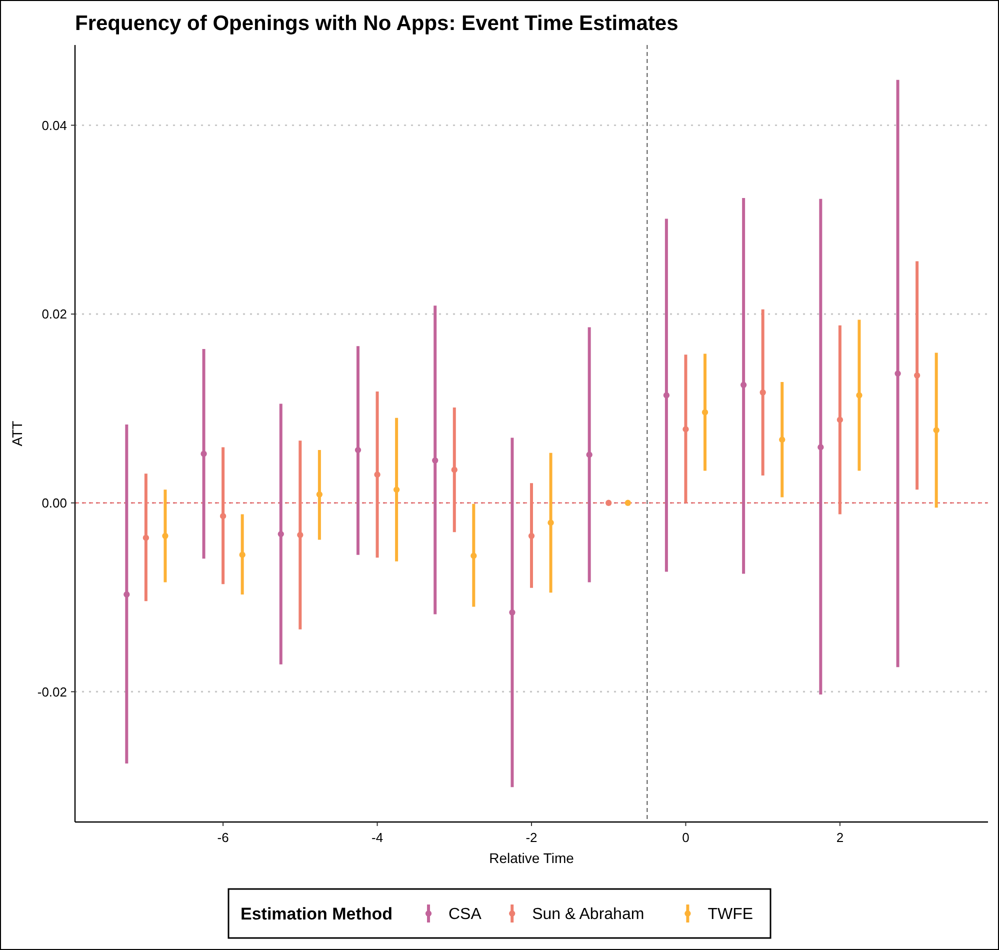 This screenshot has height=950, width=999. Describe the element at coordinates (52, 692) in the screenshot. I see `y-tick-label: -0.02` at that location.